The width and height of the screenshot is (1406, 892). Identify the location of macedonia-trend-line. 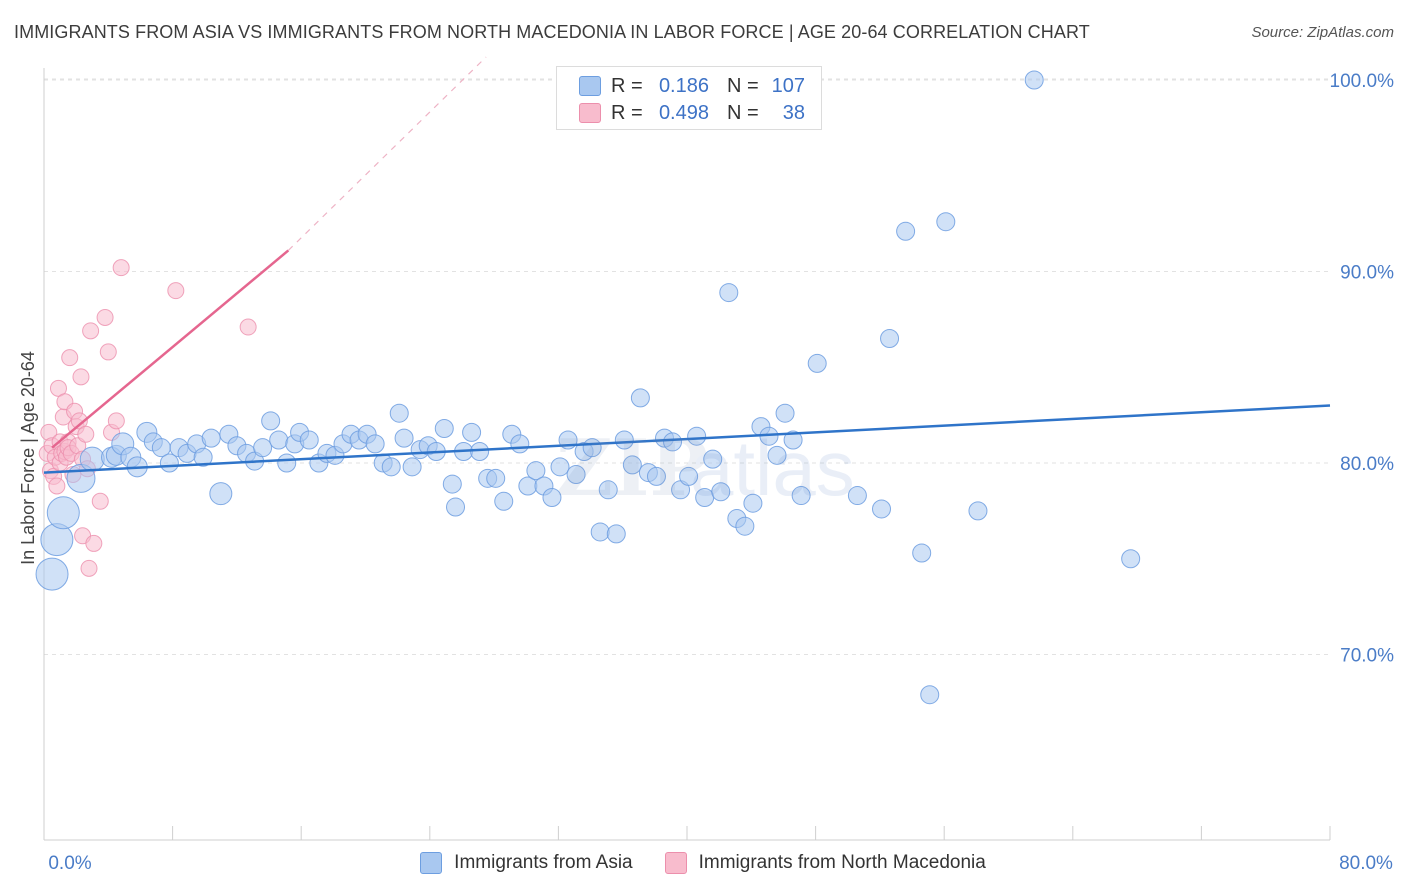
(170, 349).